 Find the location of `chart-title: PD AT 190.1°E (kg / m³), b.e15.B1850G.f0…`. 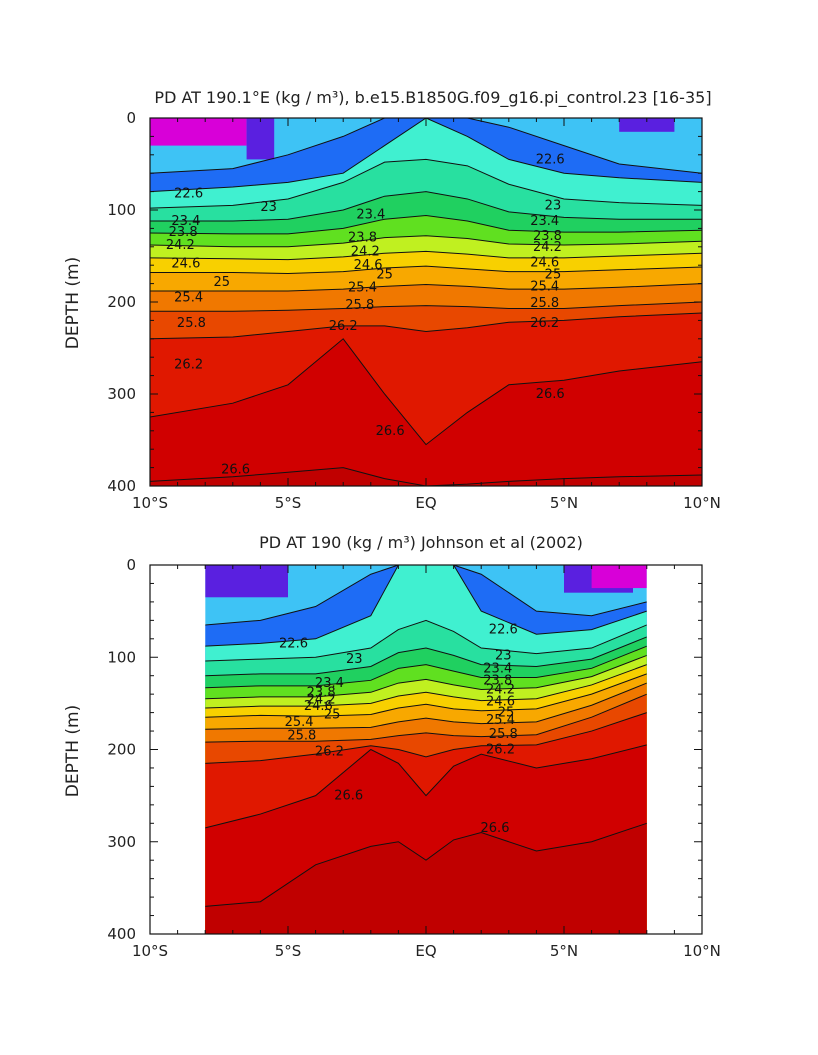

chart-title: PD AT 190.1°E (kg / m³), b.e15.B1850G.f0… is located at coordinates (432, 98).